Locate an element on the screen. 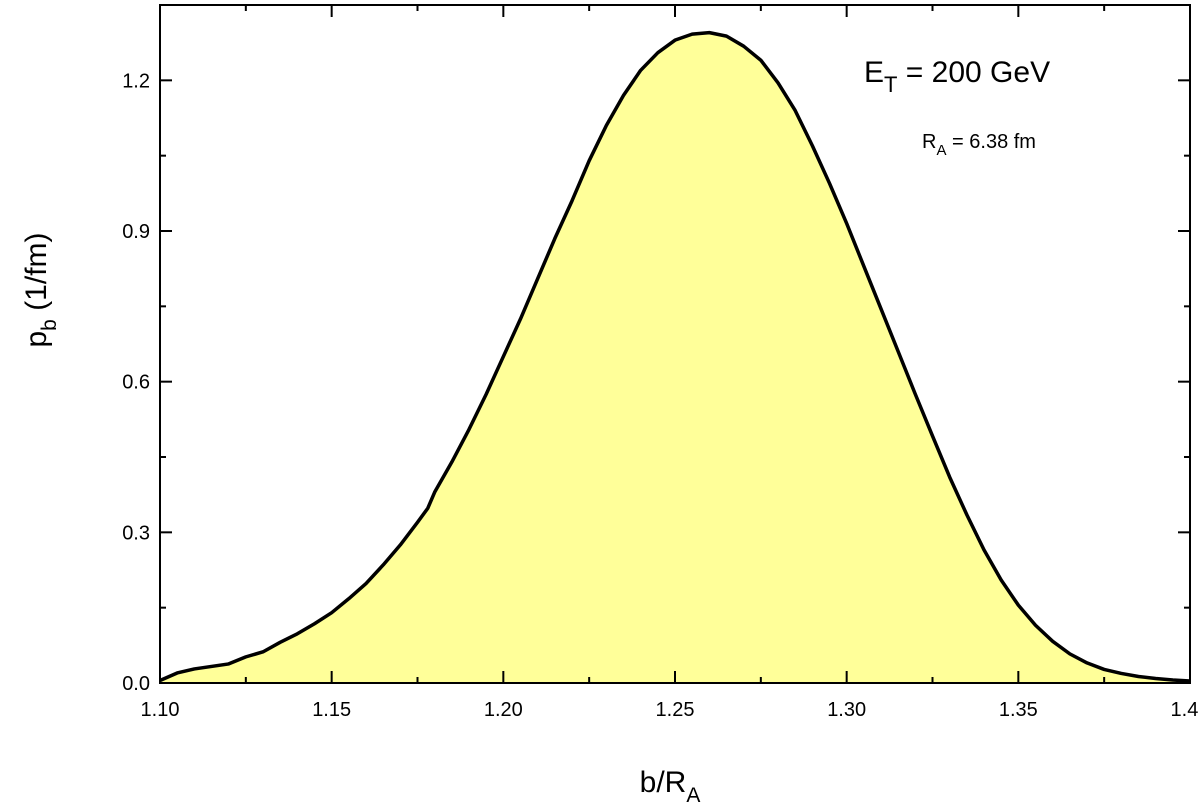  x-tick-label: 1.20 is located at coordinates (503, 710).